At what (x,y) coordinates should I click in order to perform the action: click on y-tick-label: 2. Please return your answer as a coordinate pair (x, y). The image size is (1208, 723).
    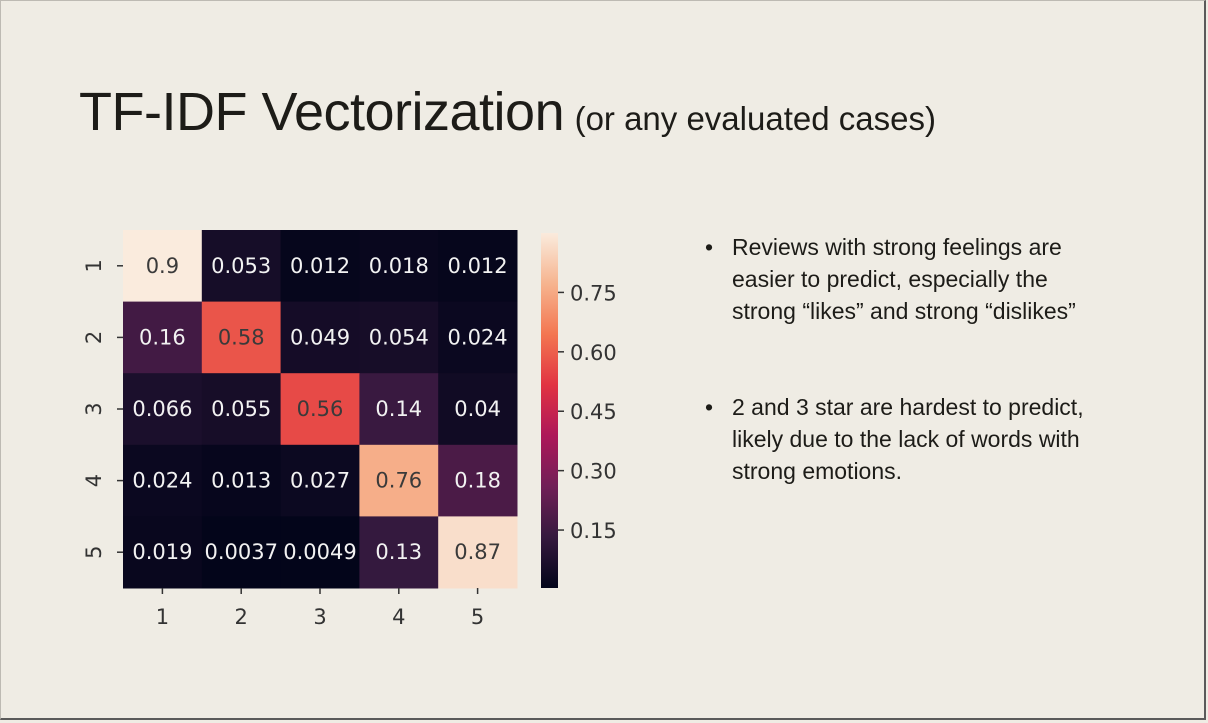
    Looking at the image, I should click on (94, 337).